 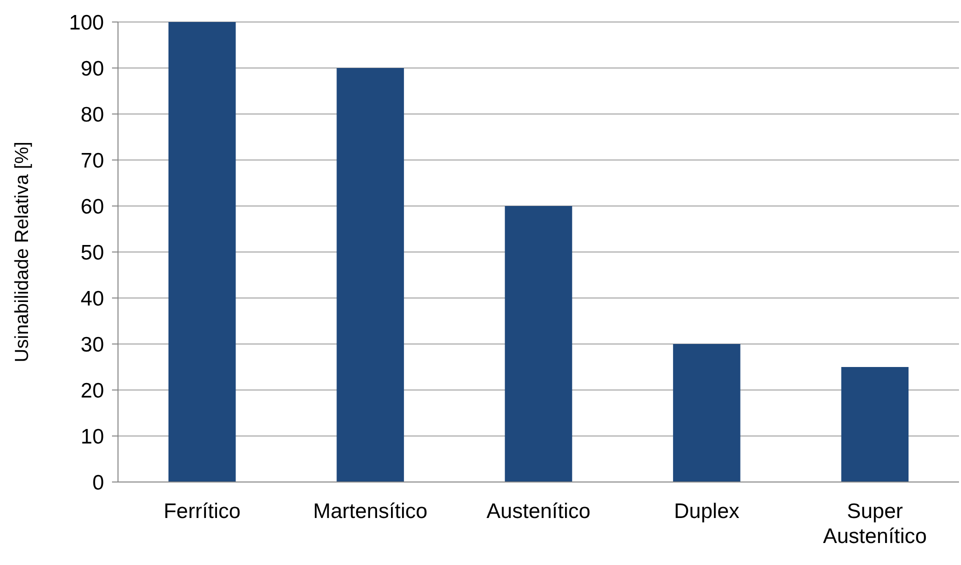 What do you see at coordinates (22, 252) in the screenshot?
I see `y-axis-title: Usinabilidade Relativa [%]` at bounding box center [22, 252].